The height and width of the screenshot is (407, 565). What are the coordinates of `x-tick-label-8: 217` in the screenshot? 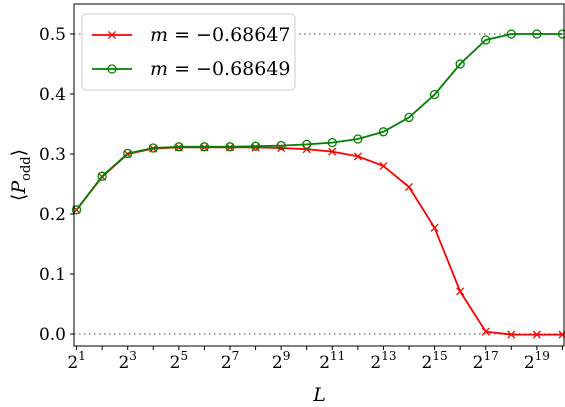 It's located at (486, 361).